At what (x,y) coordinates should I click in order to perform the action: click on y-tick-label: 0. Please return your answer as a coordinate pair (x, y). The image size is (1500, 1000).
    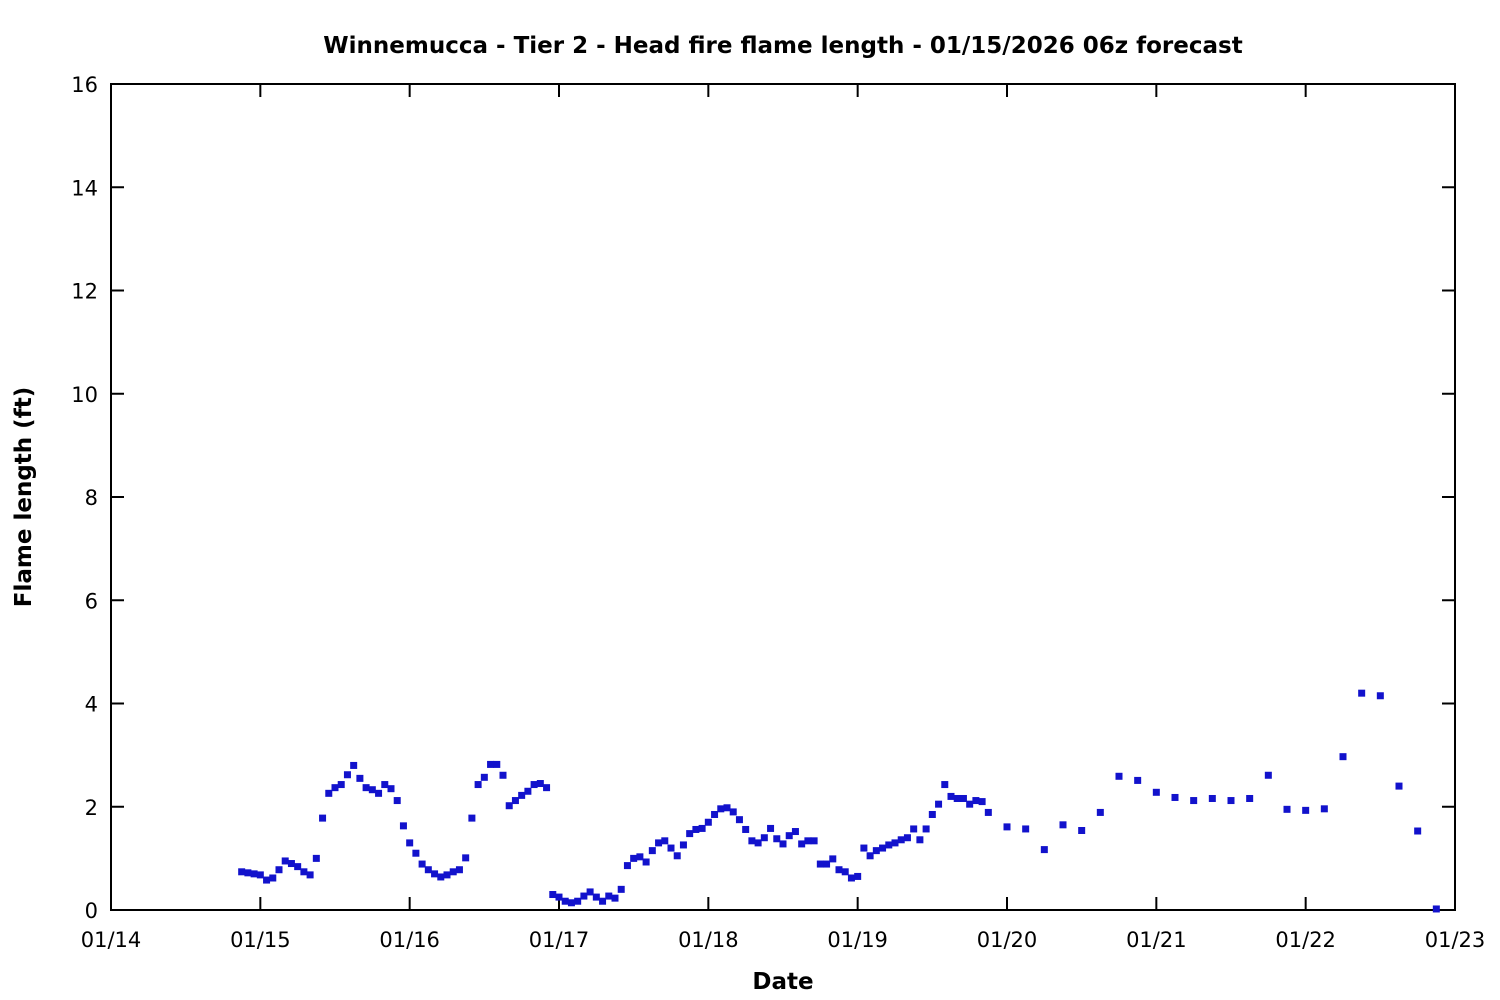
    Looking at the image, I should click on (91, 911).